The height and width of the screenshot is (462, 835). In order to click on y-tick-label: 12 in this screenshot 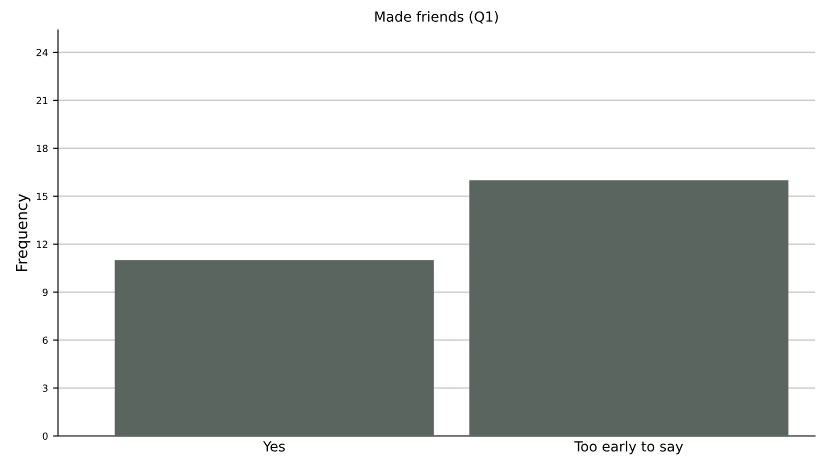, I will do `click(42, 244)`.